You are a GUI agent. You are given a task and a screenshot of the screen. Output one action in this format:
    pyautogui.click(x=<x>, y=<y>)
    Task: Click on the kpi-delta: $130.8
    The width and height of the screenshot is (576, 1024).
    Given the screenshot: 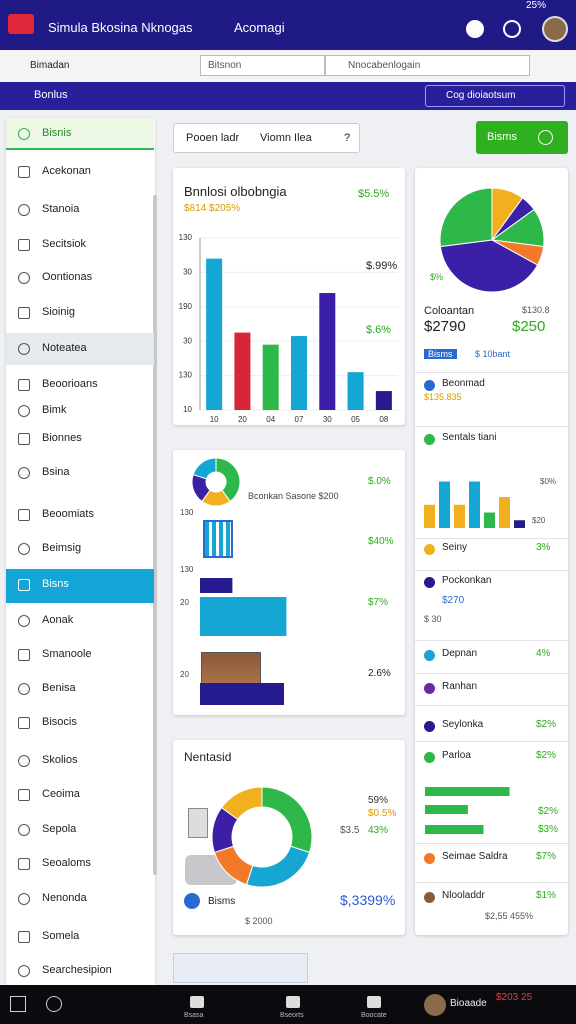 What is the action you would take?
    pyautogui.click(x=536, y=310)
    